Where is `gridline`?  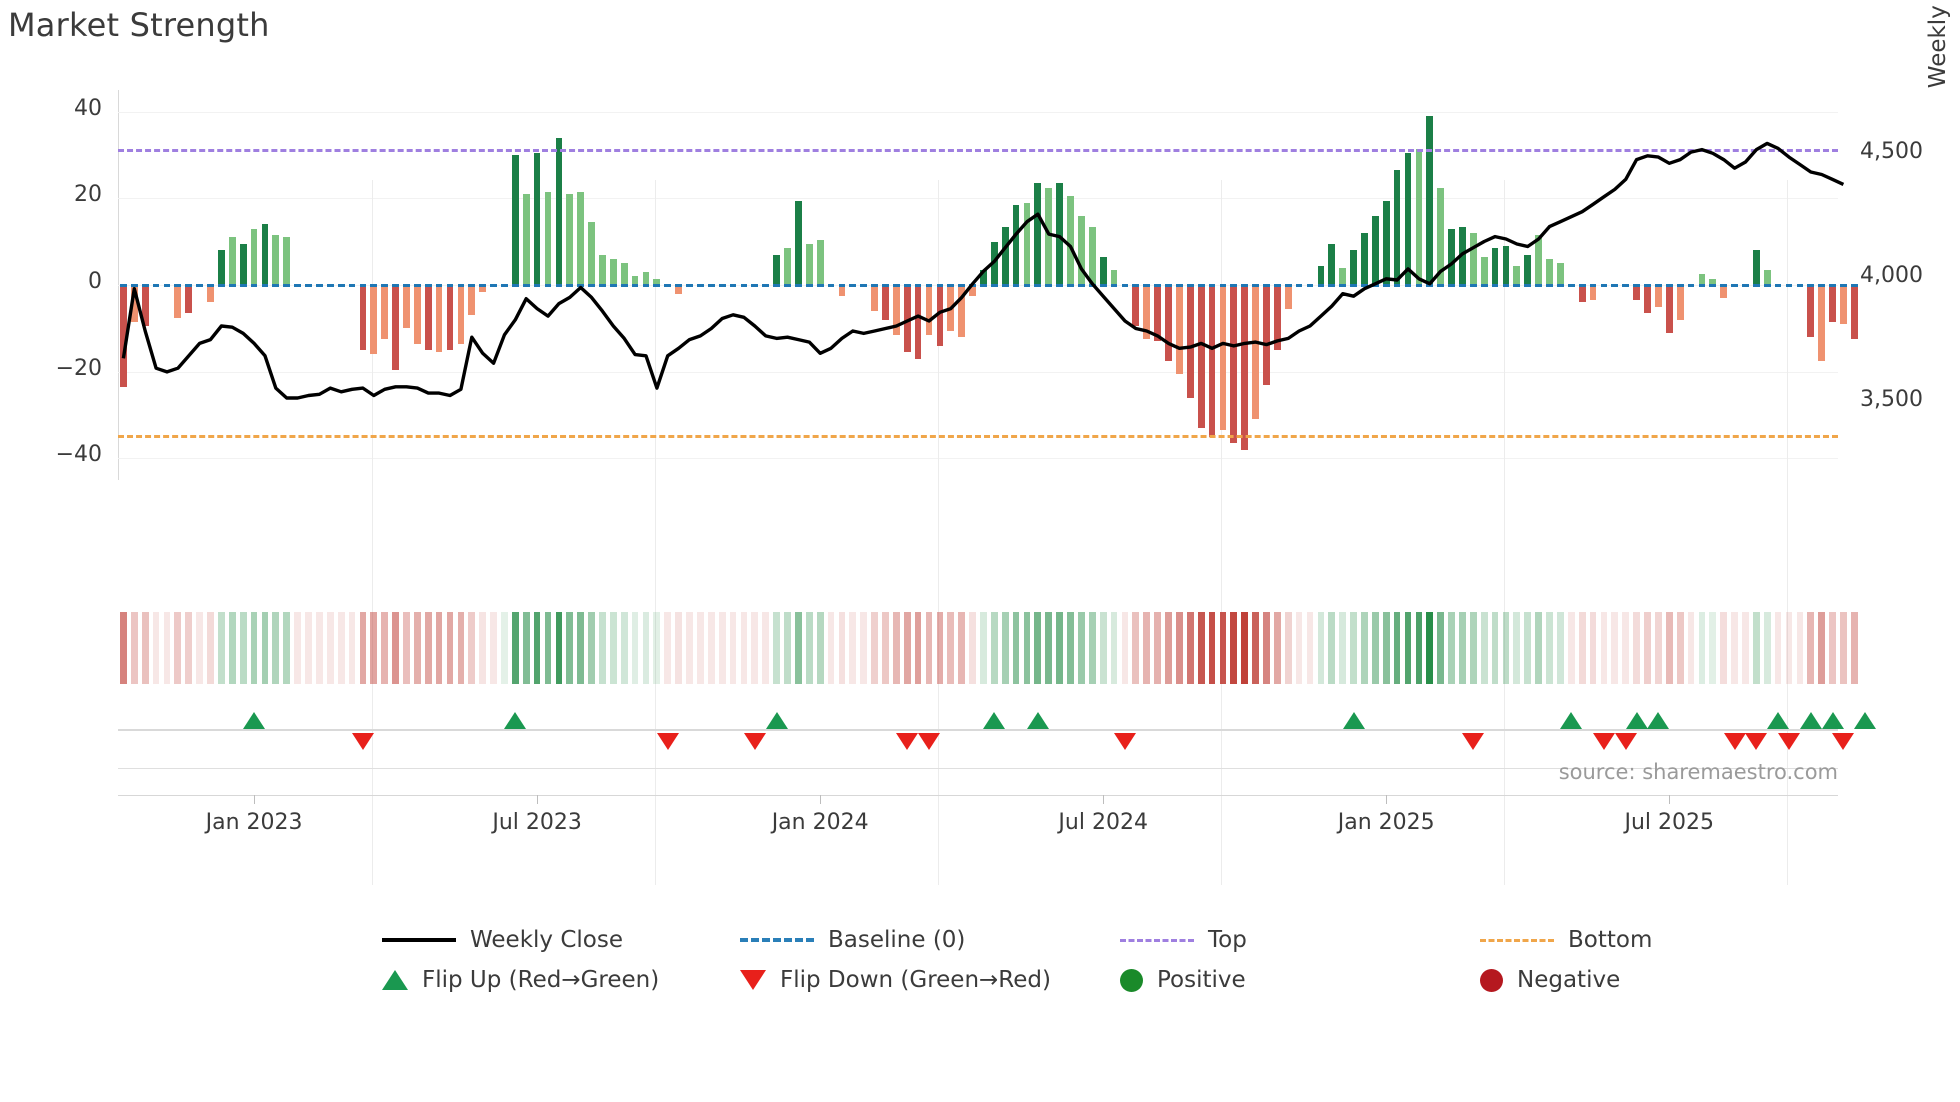
gridline is located at coordinates (978, 112).